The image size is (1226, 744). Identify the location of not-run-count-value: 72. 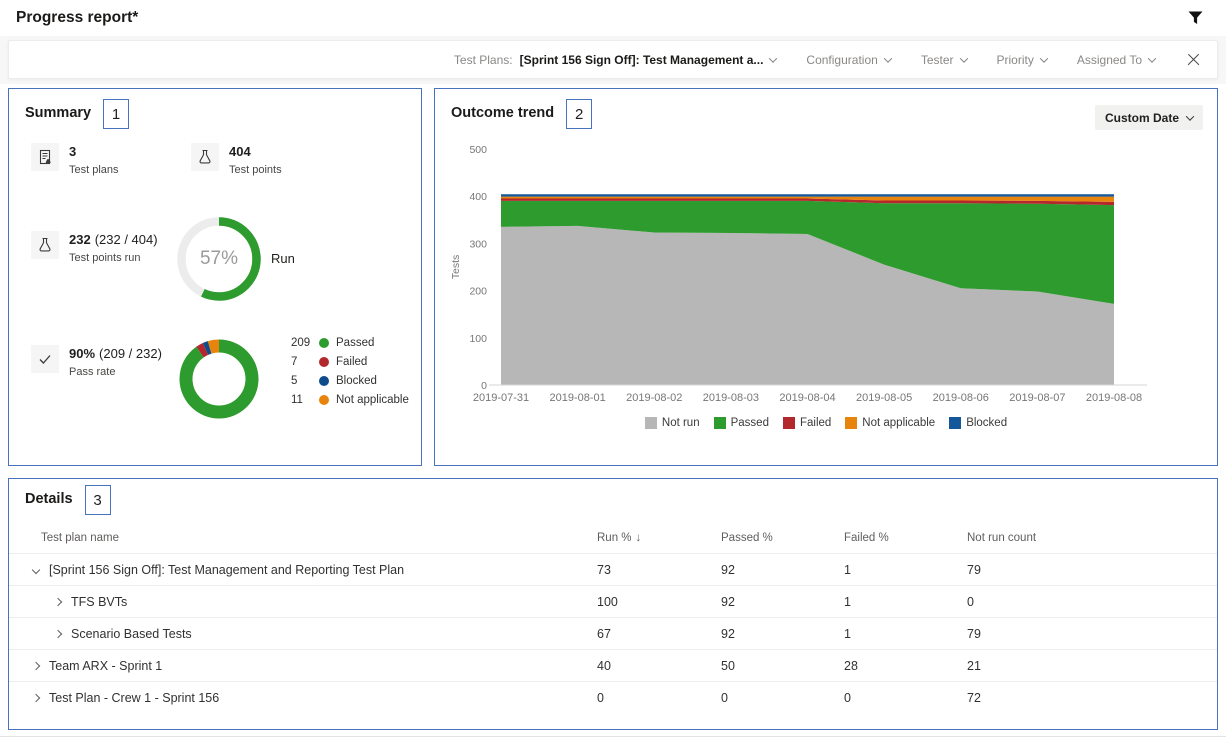
(974, 697).